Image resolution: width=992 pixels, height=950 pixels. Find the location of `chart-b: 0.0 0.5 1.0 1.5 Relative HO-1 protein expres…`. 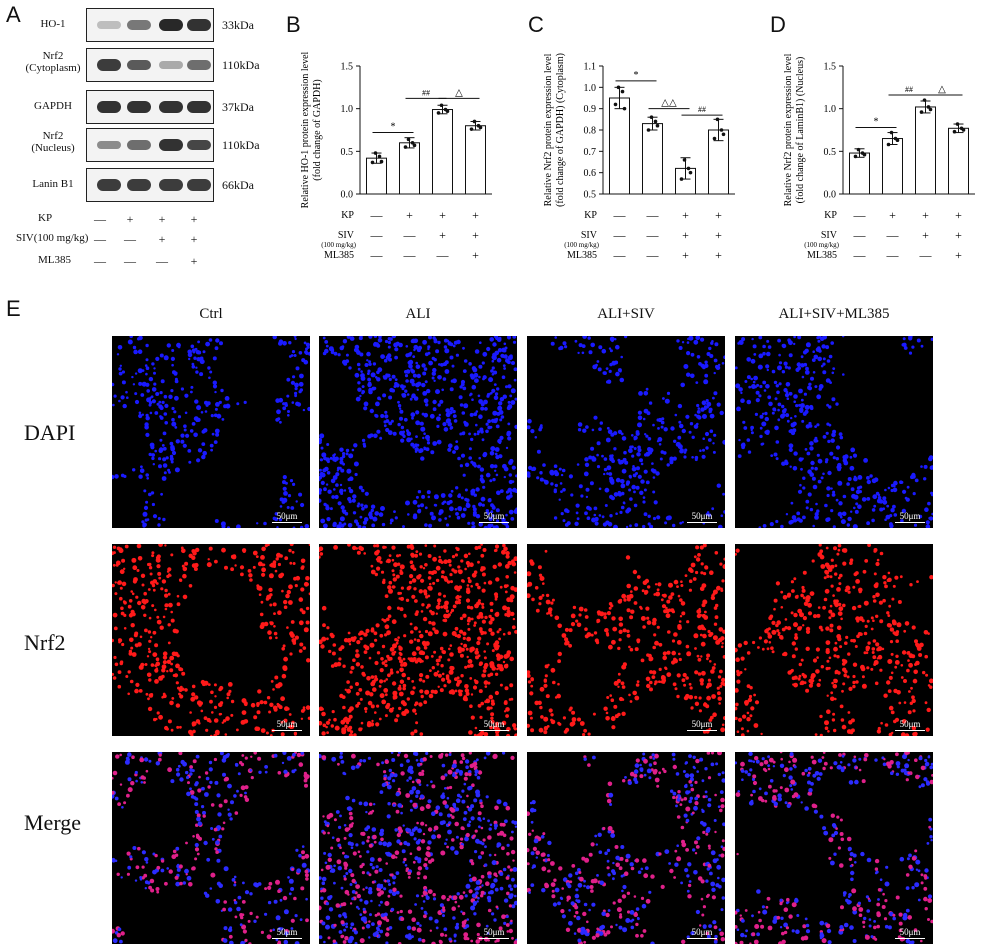

chart-b: 0.0 0.5 1.0 1.5 Relative HO-1 protein expres… is located at coordinates (396, 156).